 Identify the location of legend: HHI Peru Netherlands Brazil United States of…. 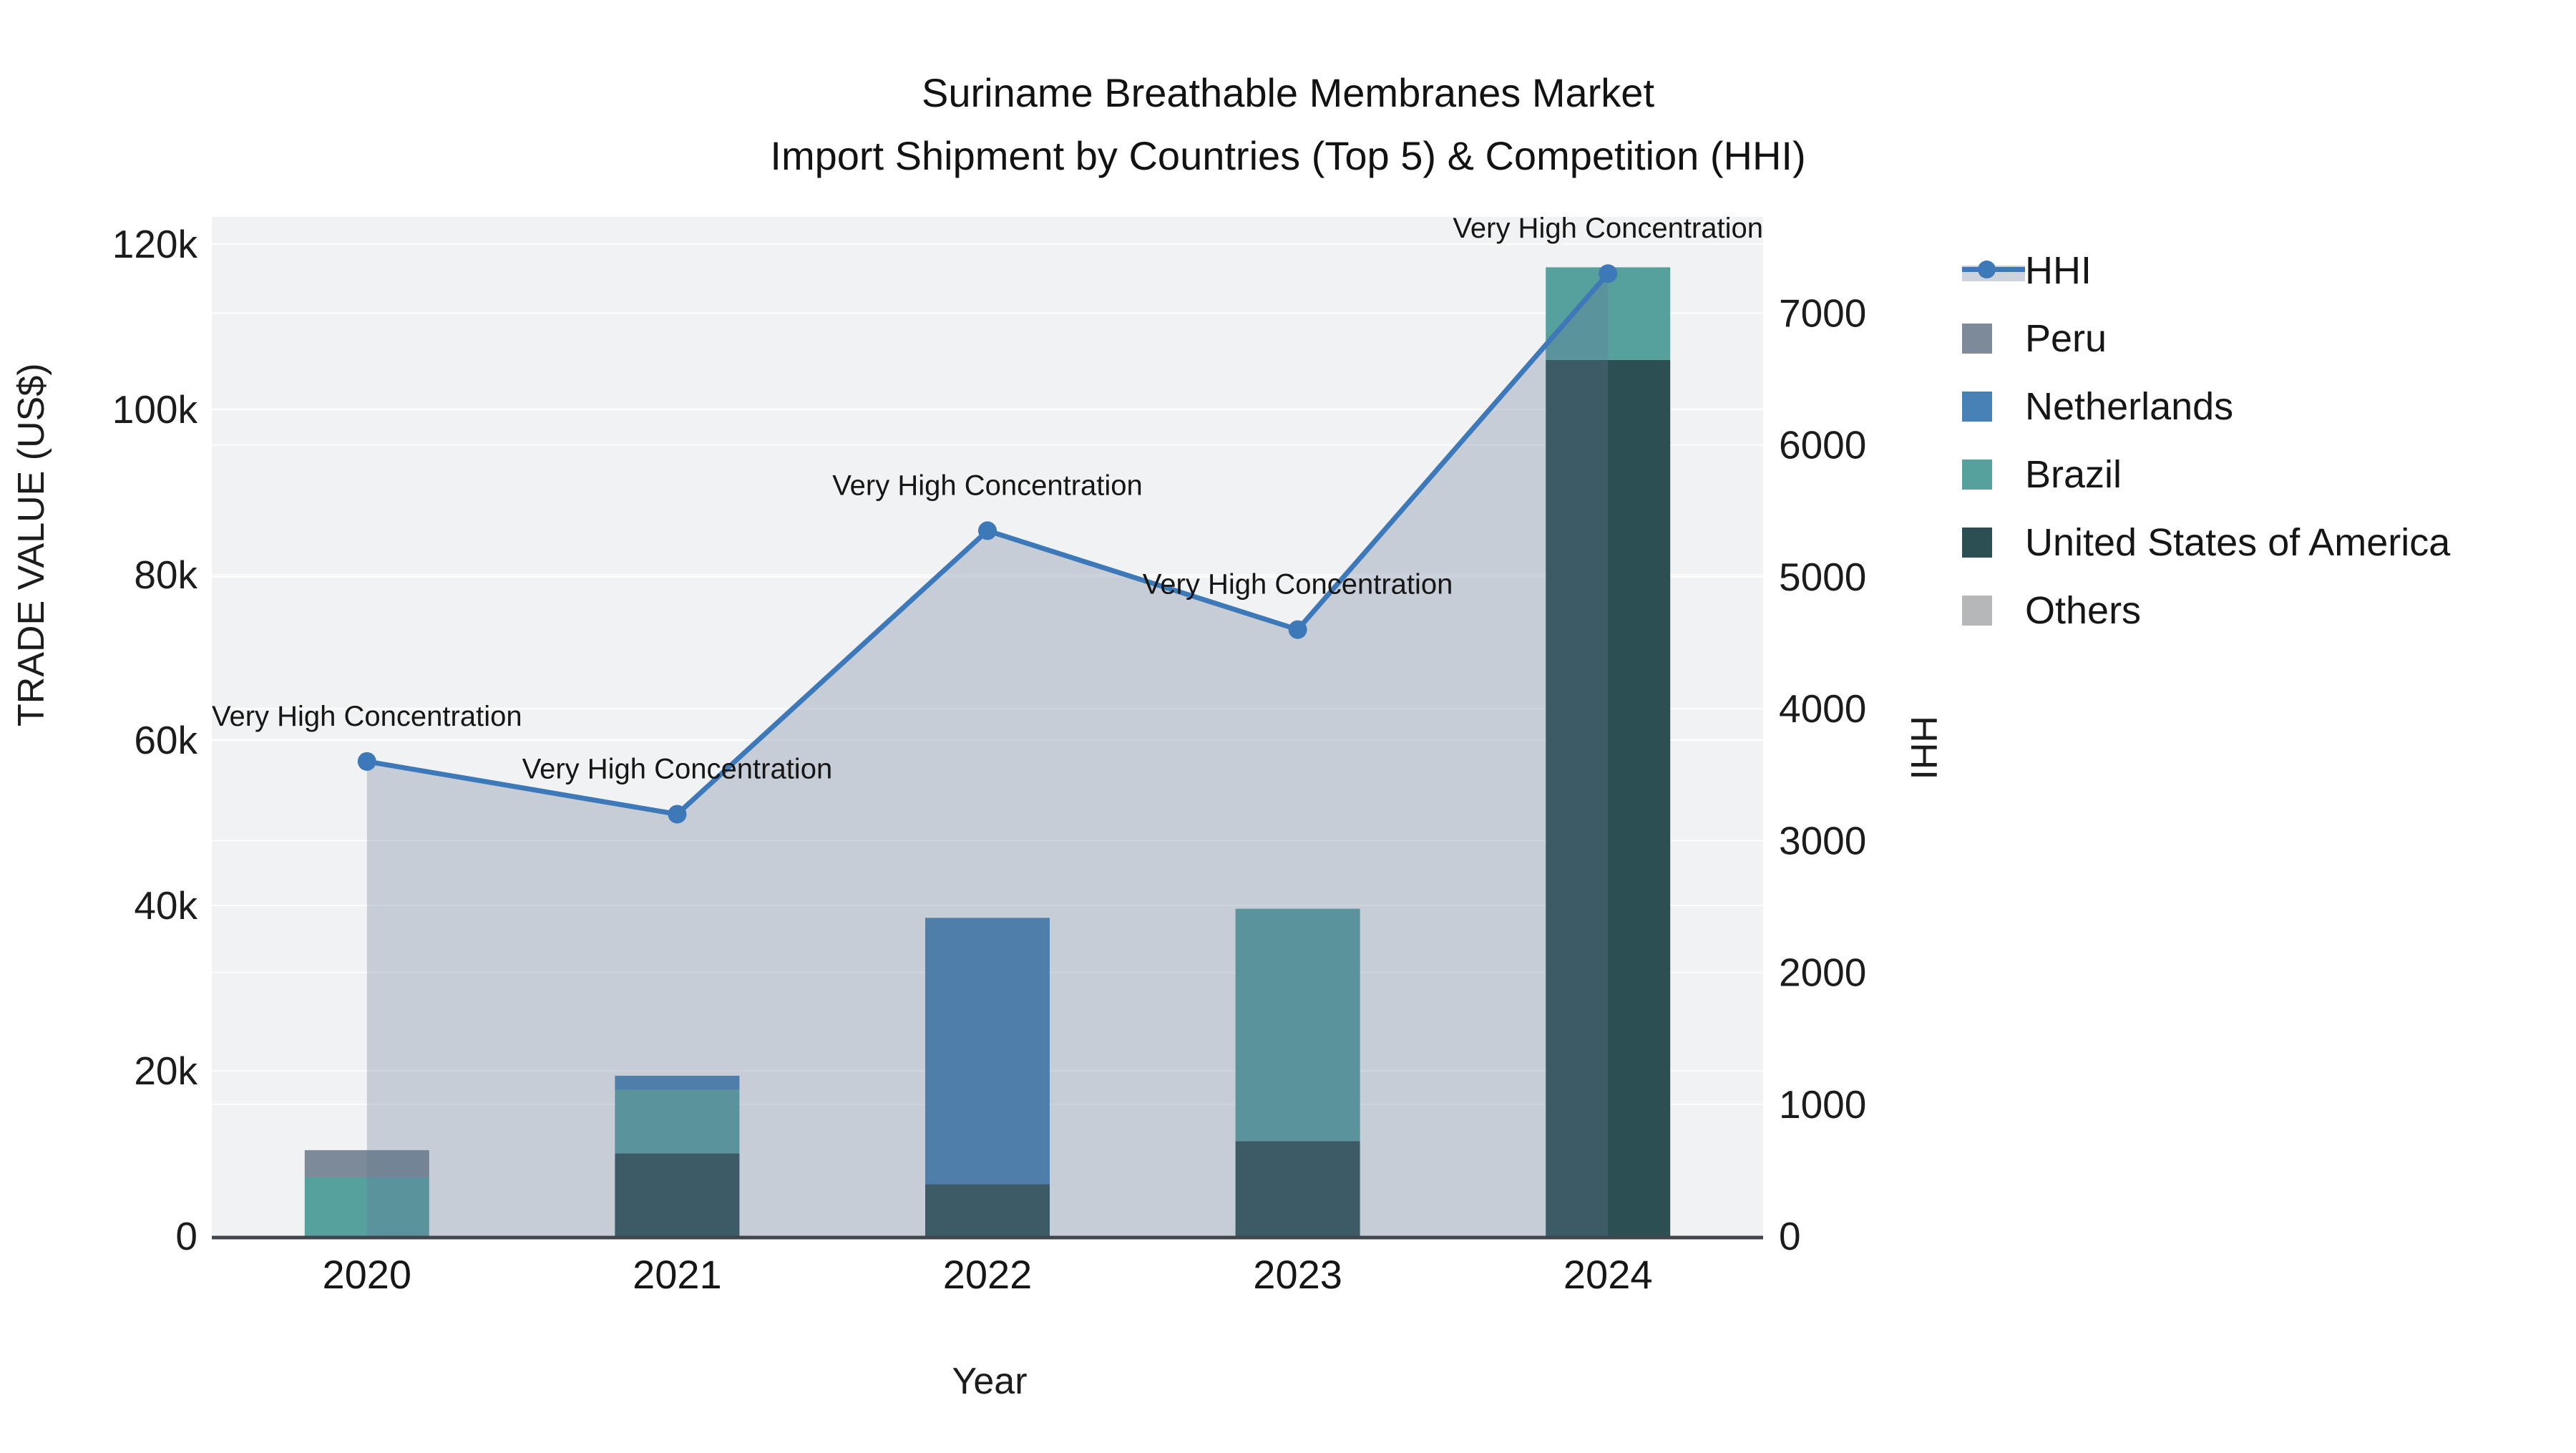
(2206, 440).